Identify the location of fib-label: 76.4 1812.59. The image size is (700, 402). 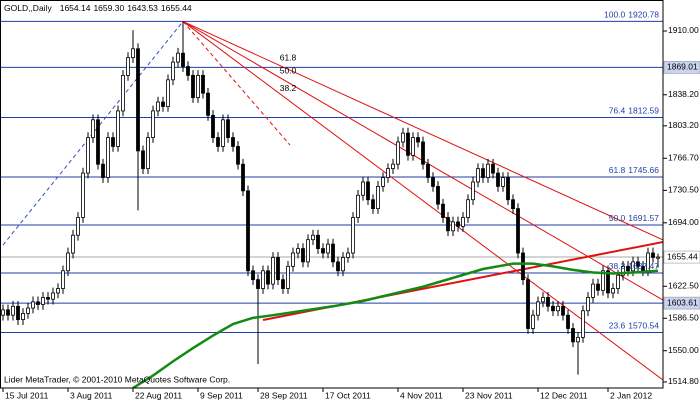
(634, 111).